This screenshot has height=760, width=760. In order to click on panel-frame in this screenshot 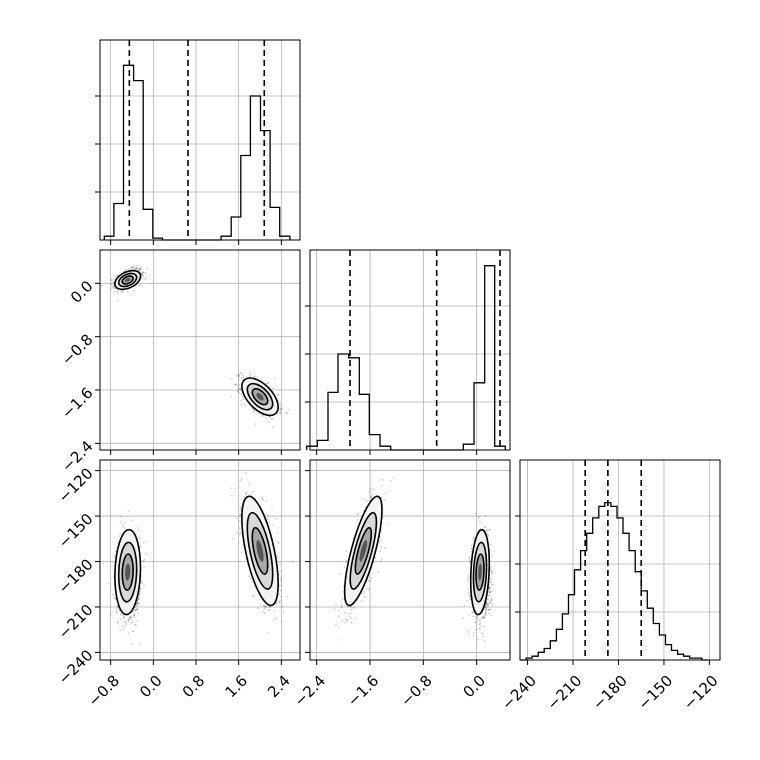, I will do `click(200, 140)`.